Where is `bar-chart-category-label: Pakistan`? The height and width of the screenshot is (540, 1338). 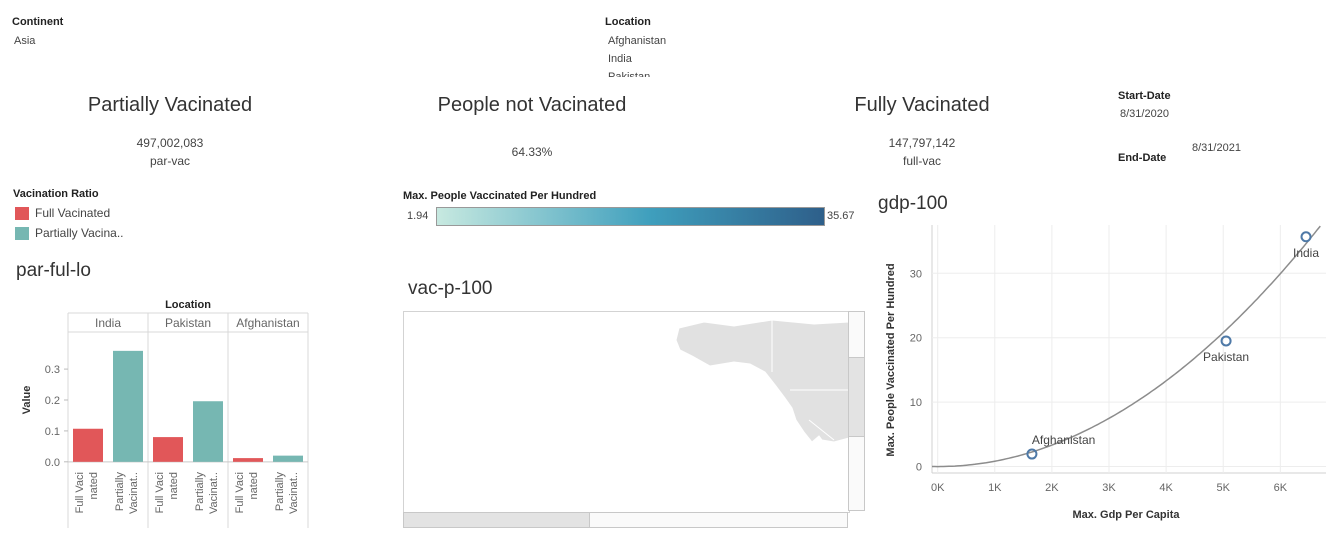 bar-chart-category-label: Pakistan is located at coordinates (188, 323).